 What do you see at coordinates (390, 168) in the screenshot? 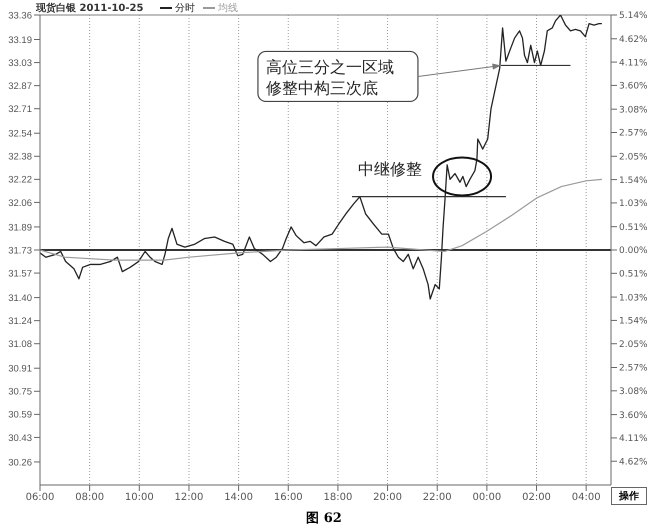
I see `annotation: 中继修整` at bounding box center [390, 168].